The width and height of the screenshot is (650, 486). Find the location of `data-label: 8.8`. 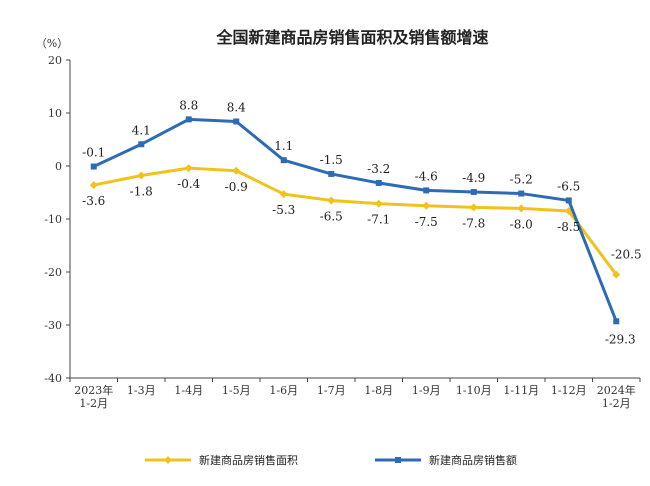

data-label: 8.8 is located at coordinates (188, 105).